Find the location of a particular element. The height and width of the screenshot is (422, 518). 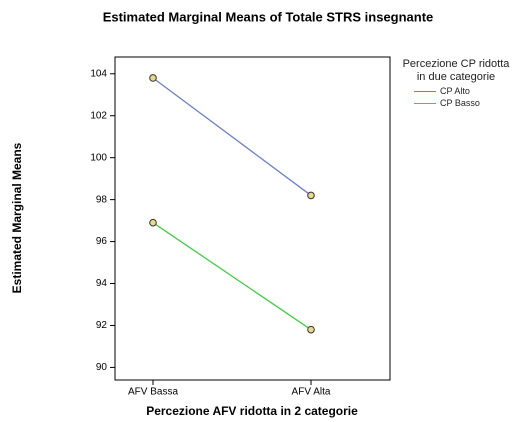

legend-label: CP Alto is located at coordinates (455, 91).